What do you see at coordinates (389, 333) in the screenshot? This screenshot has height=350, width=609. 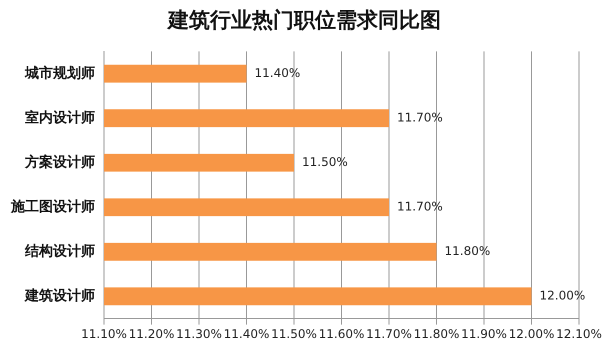 I see `x-tick-label: 11.70%` at bounding box center [389, 333].